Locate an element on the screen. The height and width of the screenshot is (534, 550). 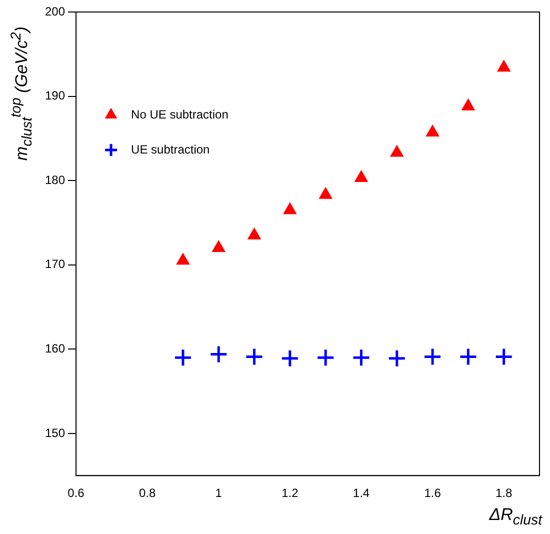
x-tick-label: 1.2 is located at coordinates (290, 493).